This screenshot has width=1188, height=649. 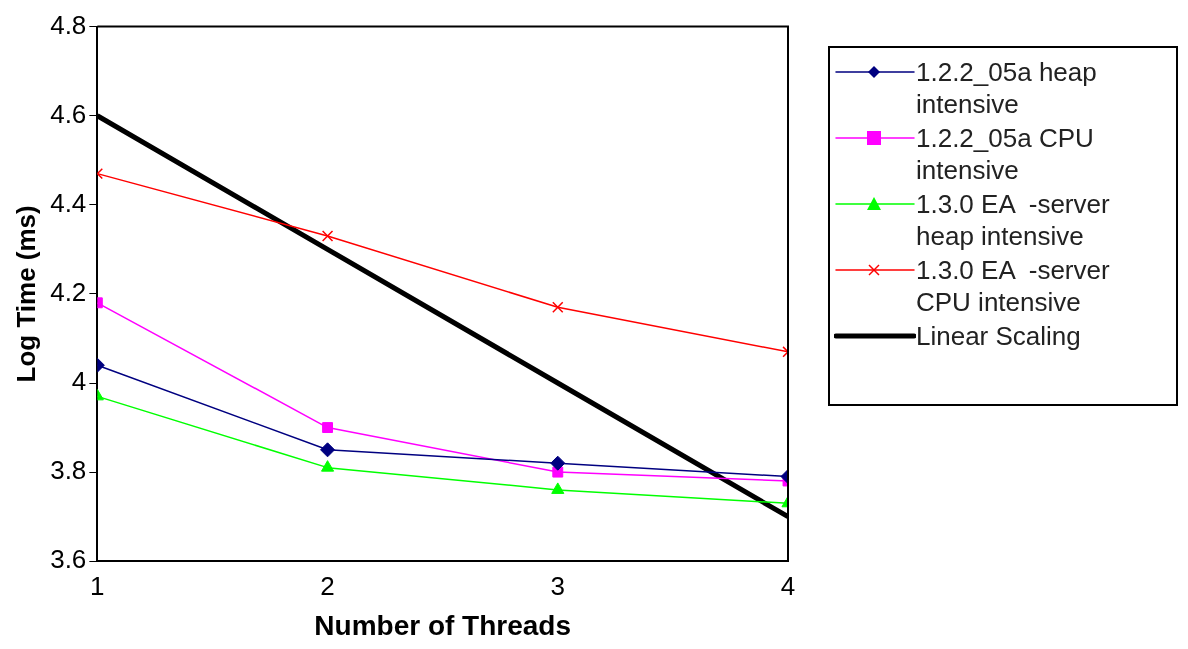 What do you see at coordinates (68, 24) in the screenshot?
I see `y-tick-label: 4.8` at bounding box center [68, 24].